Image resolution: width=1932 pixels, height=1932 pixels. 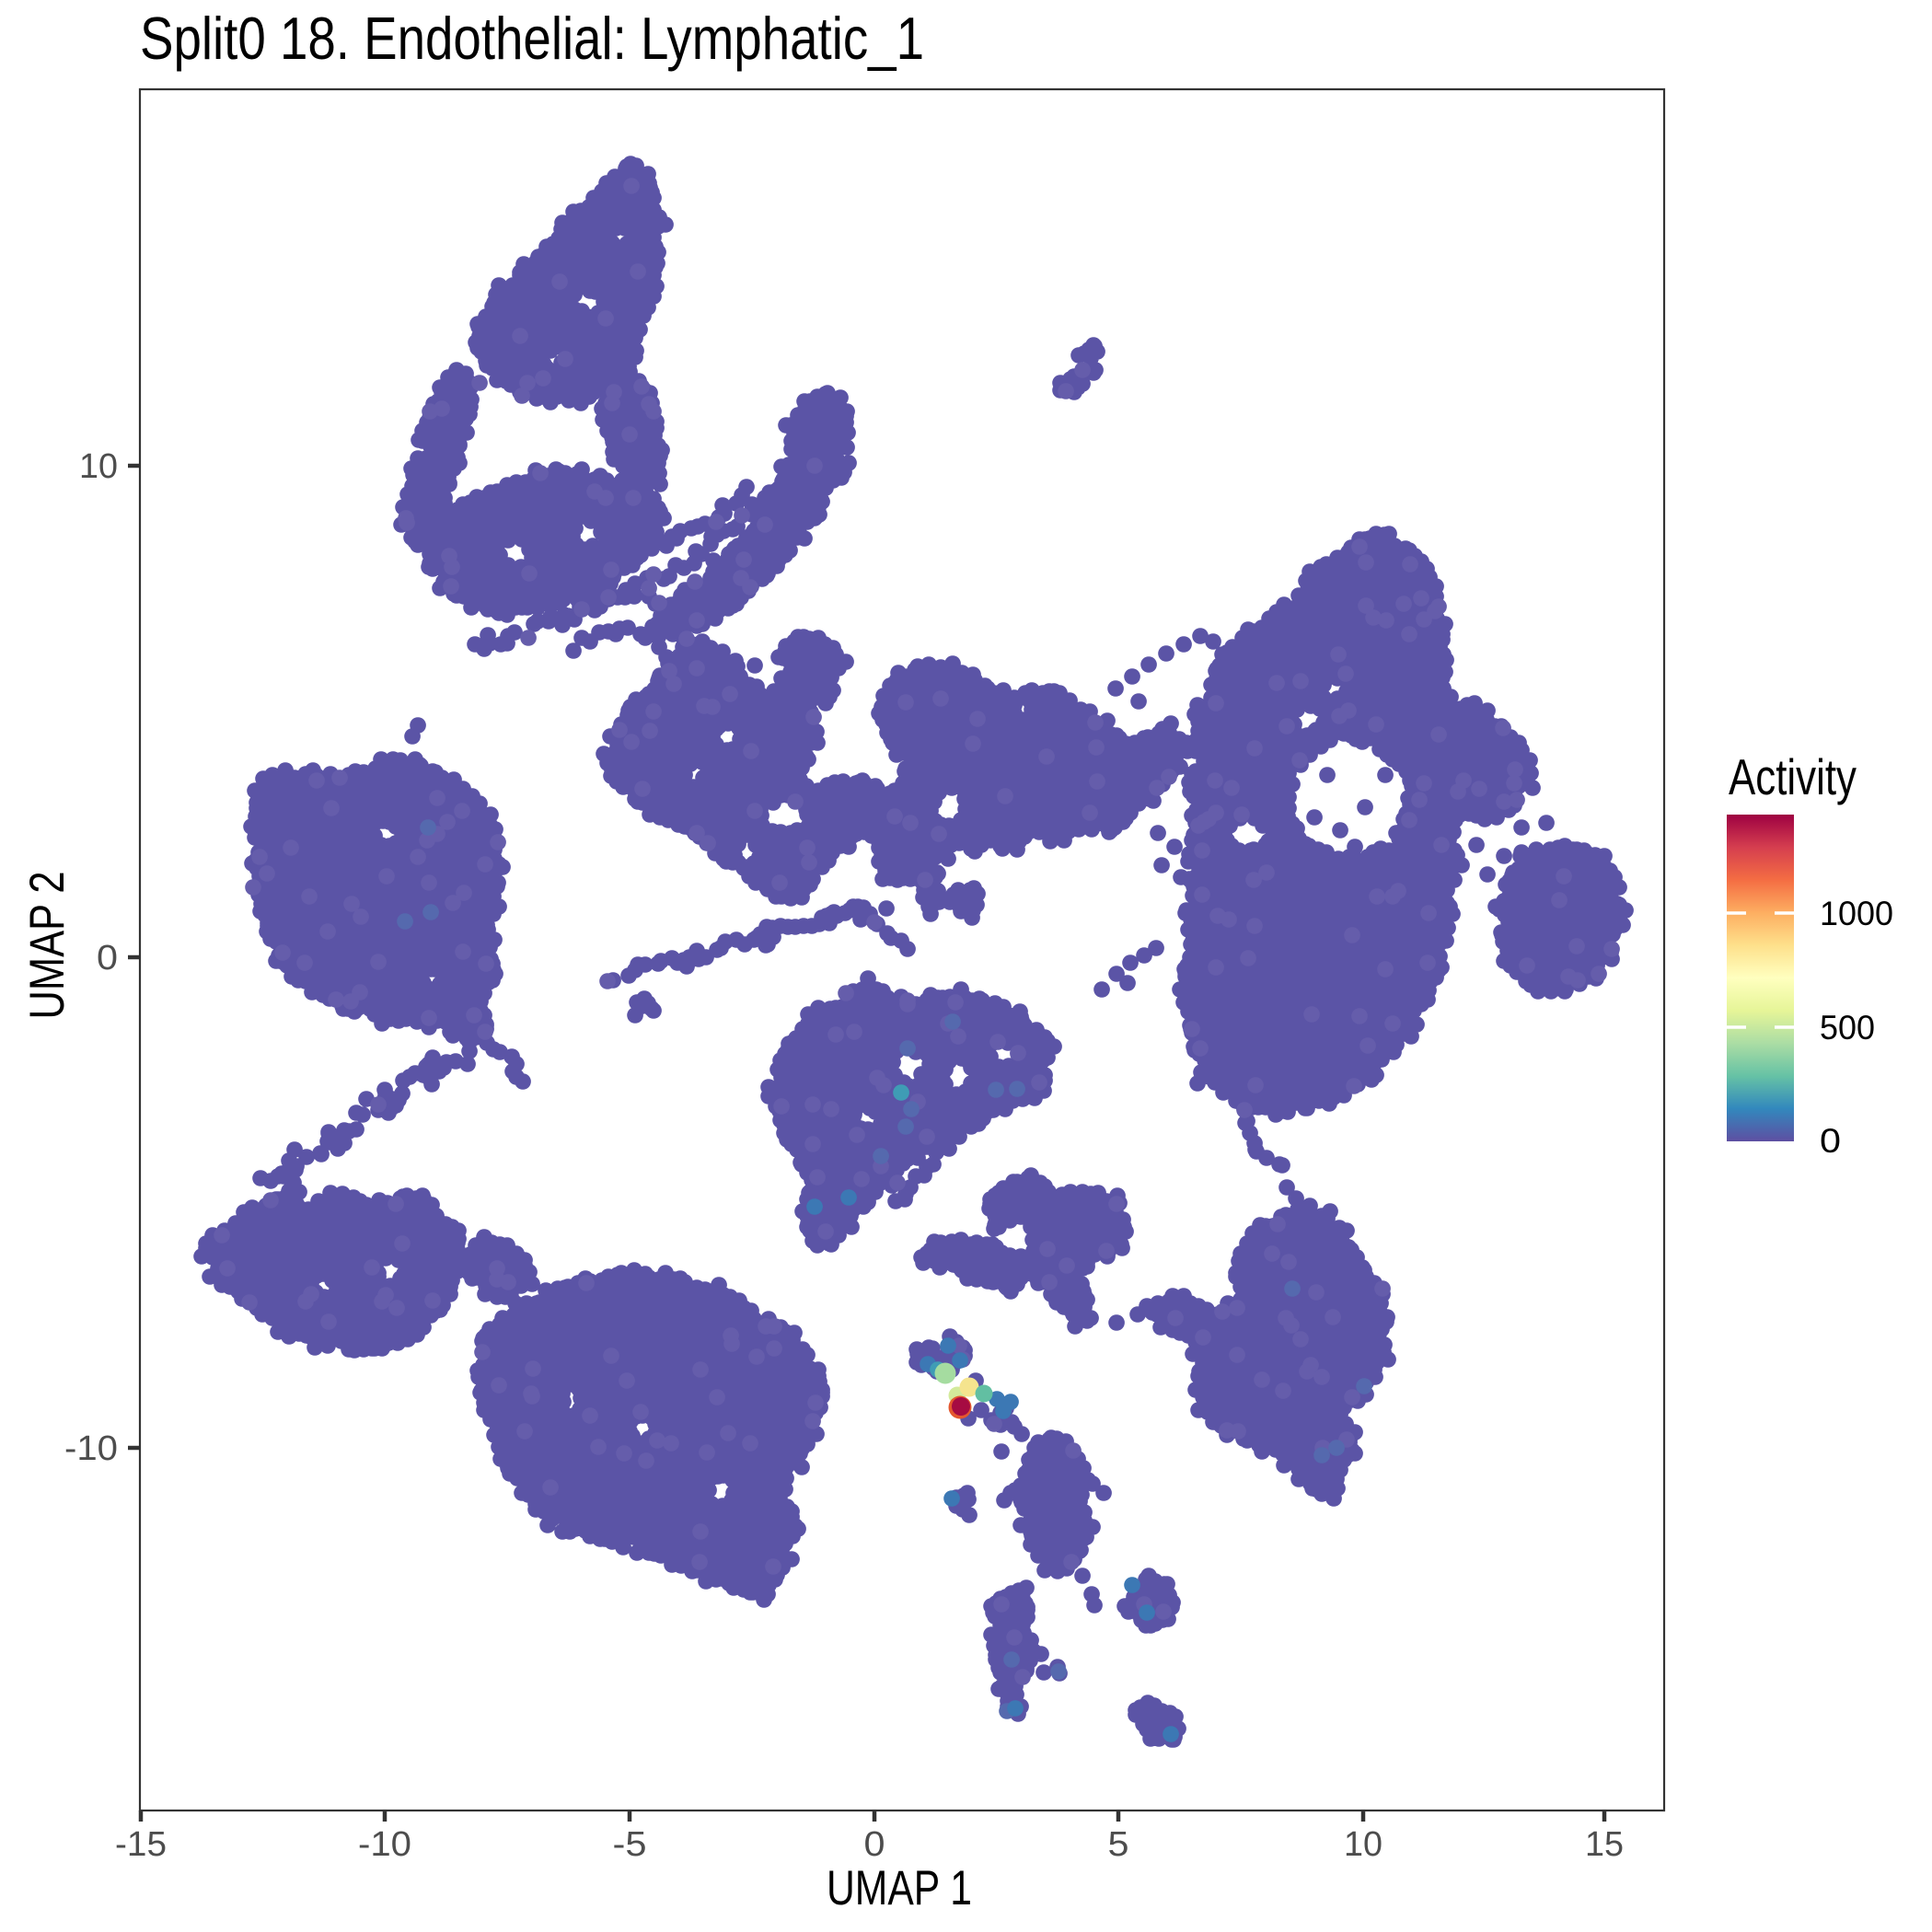 What do you see at coordinates (532, 38) in the screenshot?
I see `svg-text:Split0 18. Endothelial: Lympha: Split0 18. Endothelial: Lymphatic_1` at bounding box center [532, 38].